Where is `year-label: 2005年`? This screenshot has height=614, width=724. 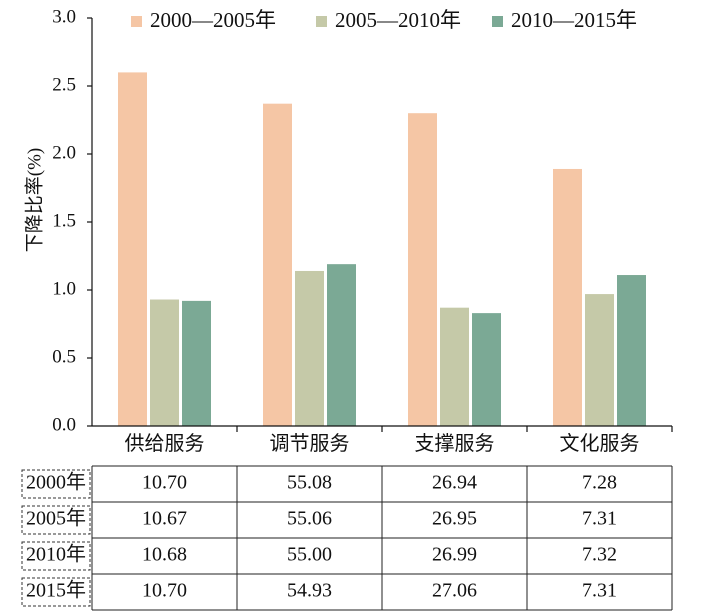 year-label: 2005年 is located at coordinates (56, 518).